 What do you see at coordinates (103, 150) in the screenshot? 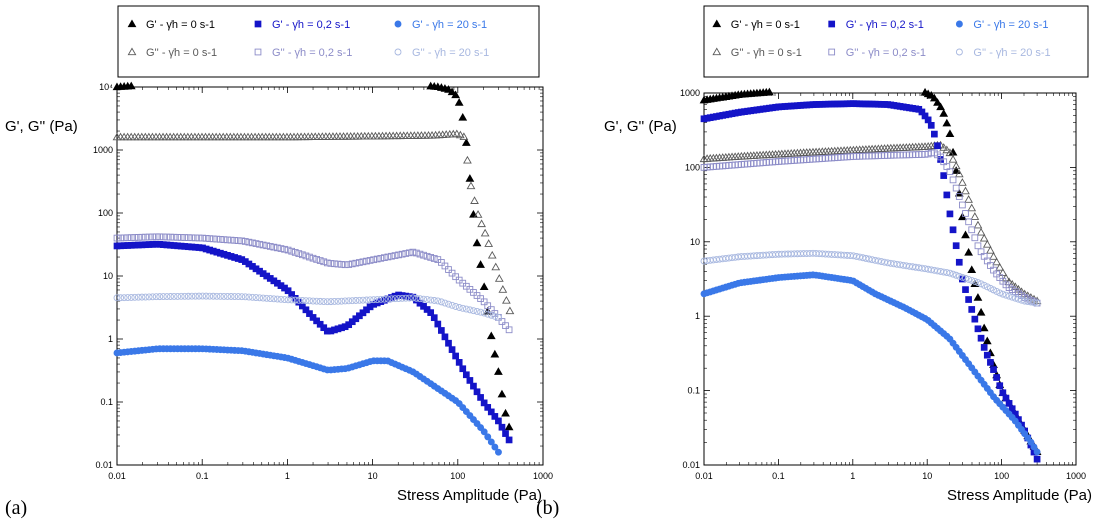
I see `y-tick-label: 1000` at bounding box center [103, 150].